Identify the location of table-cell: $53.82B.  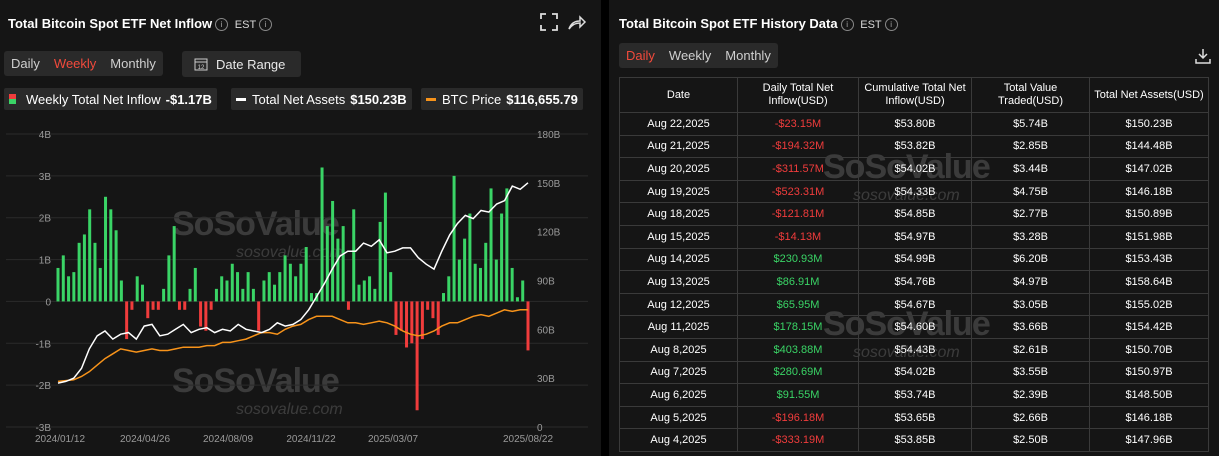
(915, 146).